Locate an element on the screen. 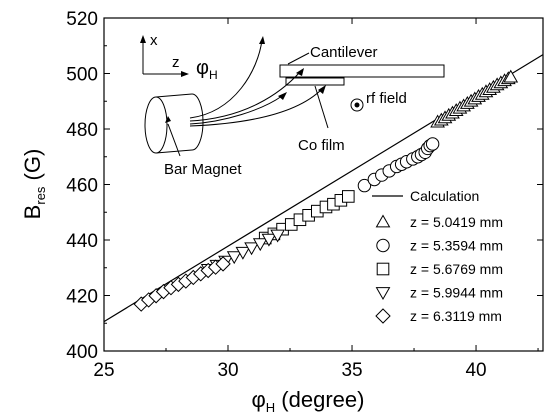  legend-marker-square is located at coordinates (383, 269).